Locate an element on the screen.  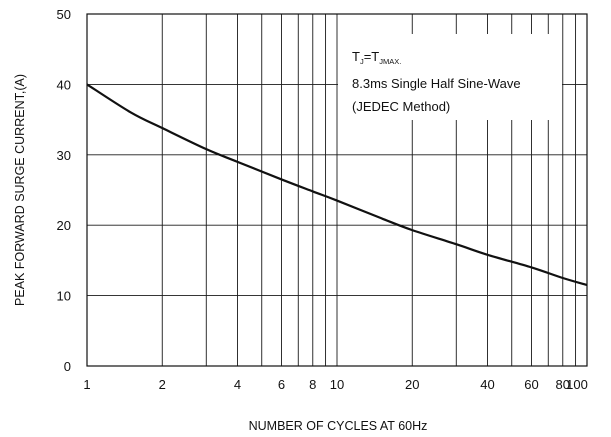
y-tick-label: 20 is located at coordinates (64, 225).